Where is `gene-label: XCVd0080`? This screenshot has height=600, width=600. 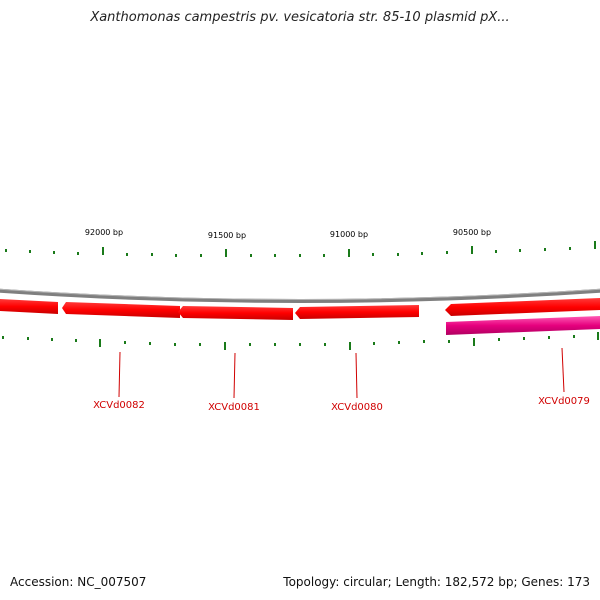 gene-label: XCVd0080 is located at coordinates (357, 407).